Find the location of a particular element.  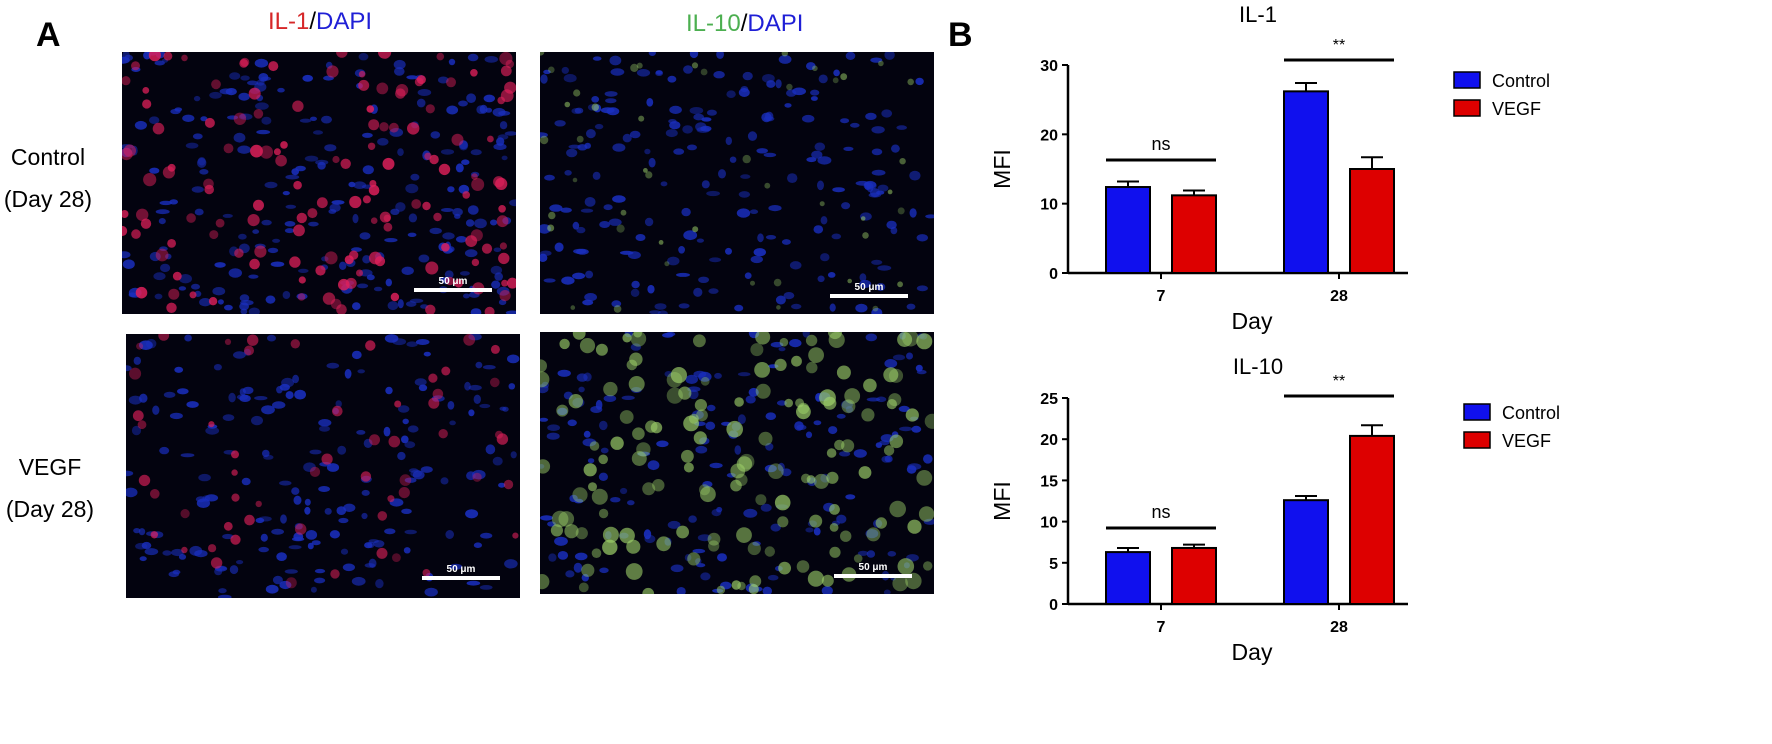

y-axis-label: MFI is located at coordinates (1002, 169).